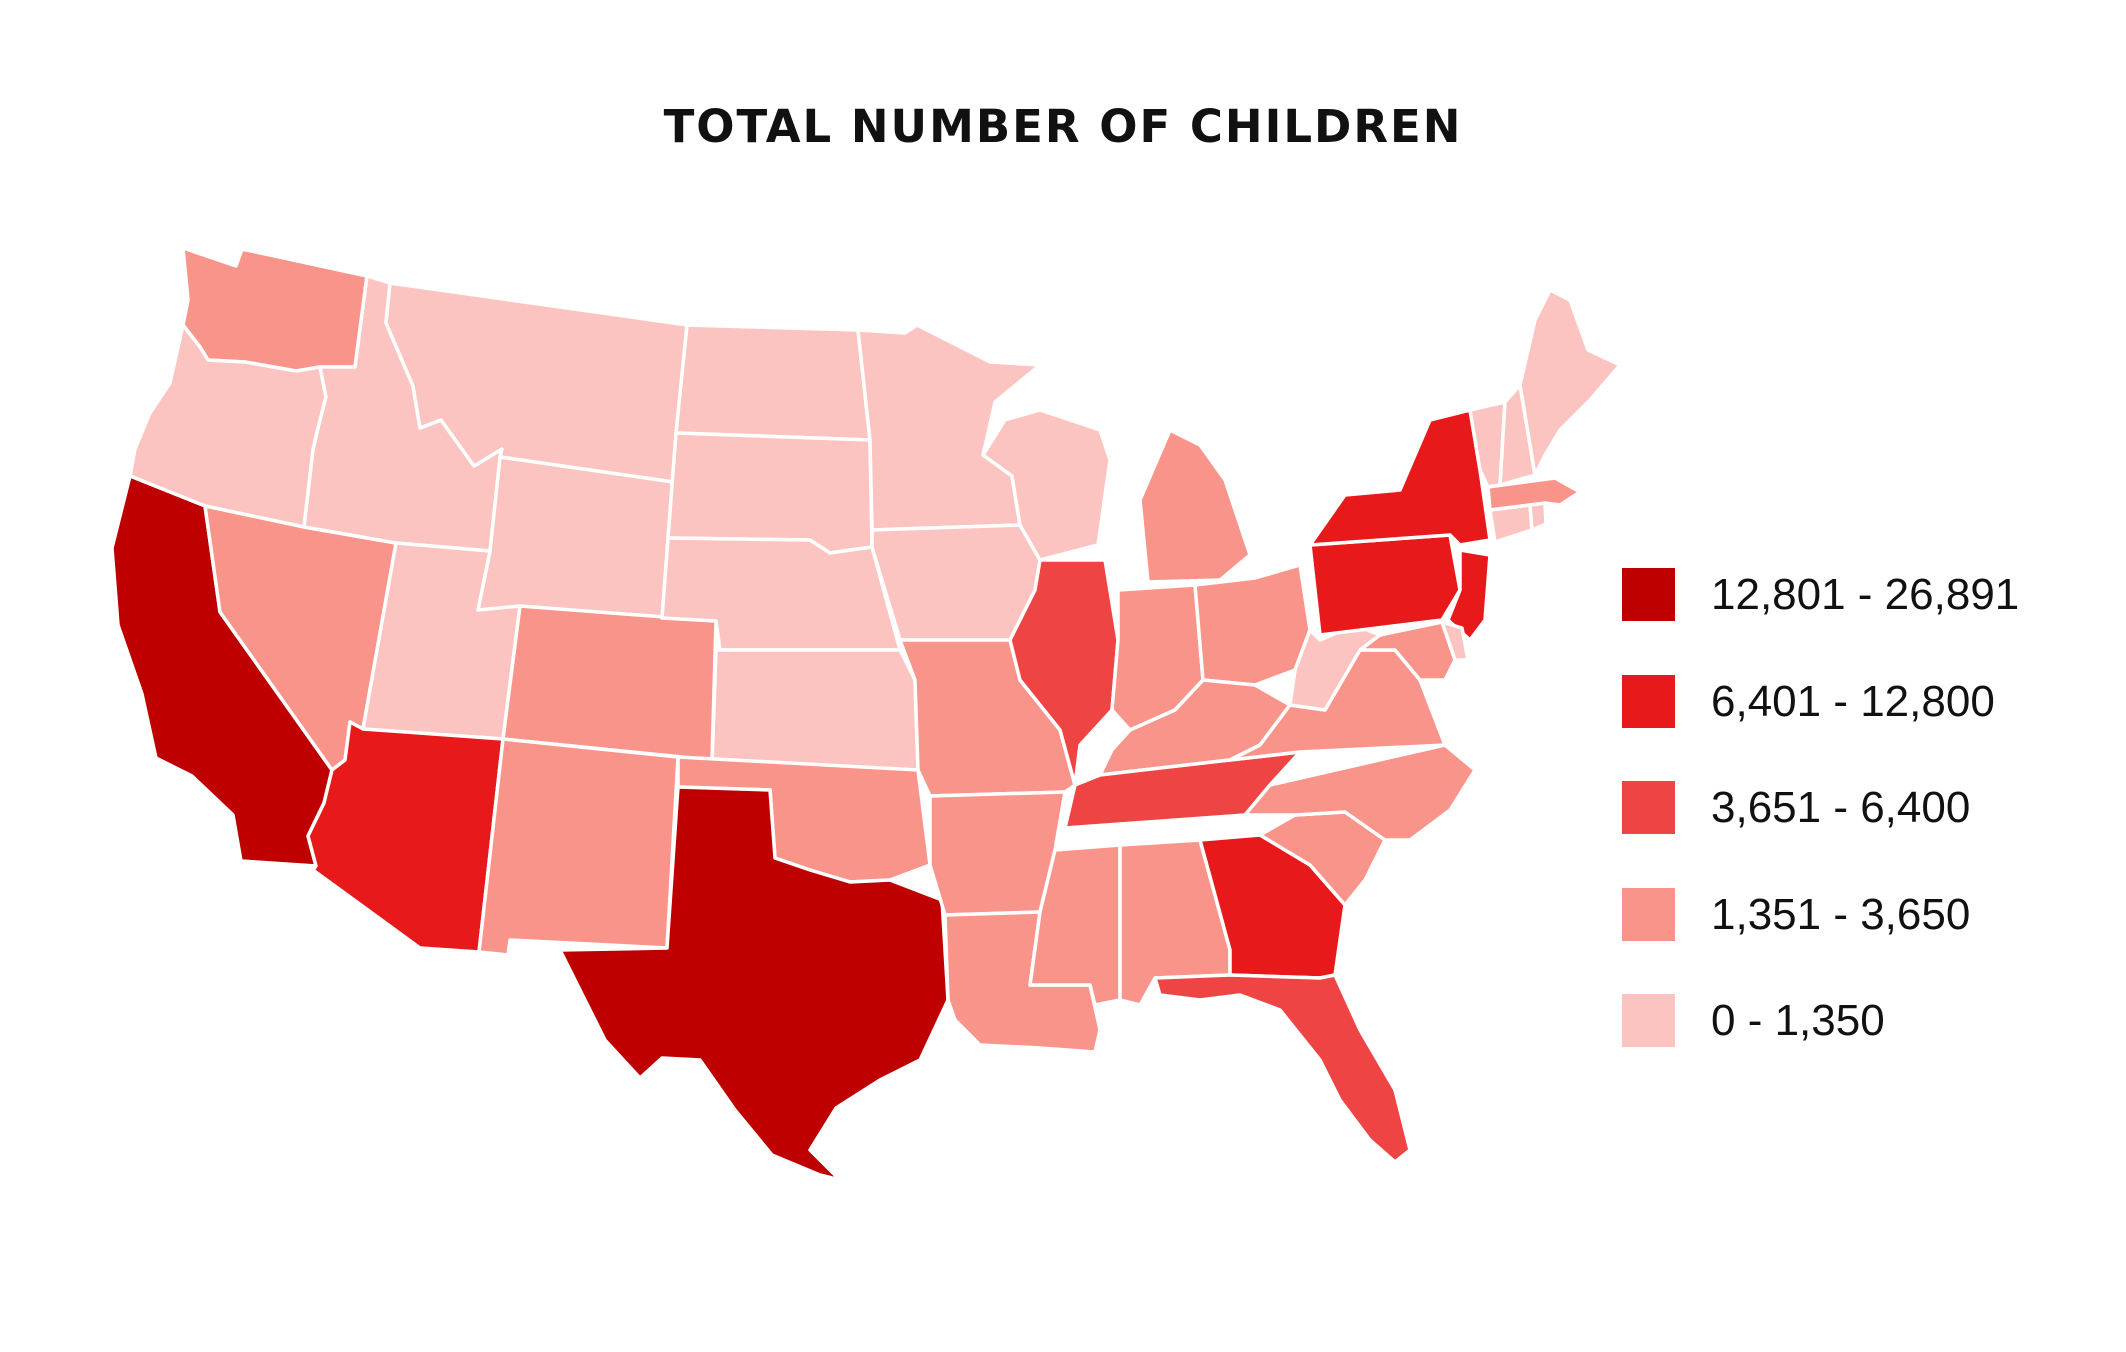  I want to click on legend-item: 3,651 - 6,400, so click(1842, 809).